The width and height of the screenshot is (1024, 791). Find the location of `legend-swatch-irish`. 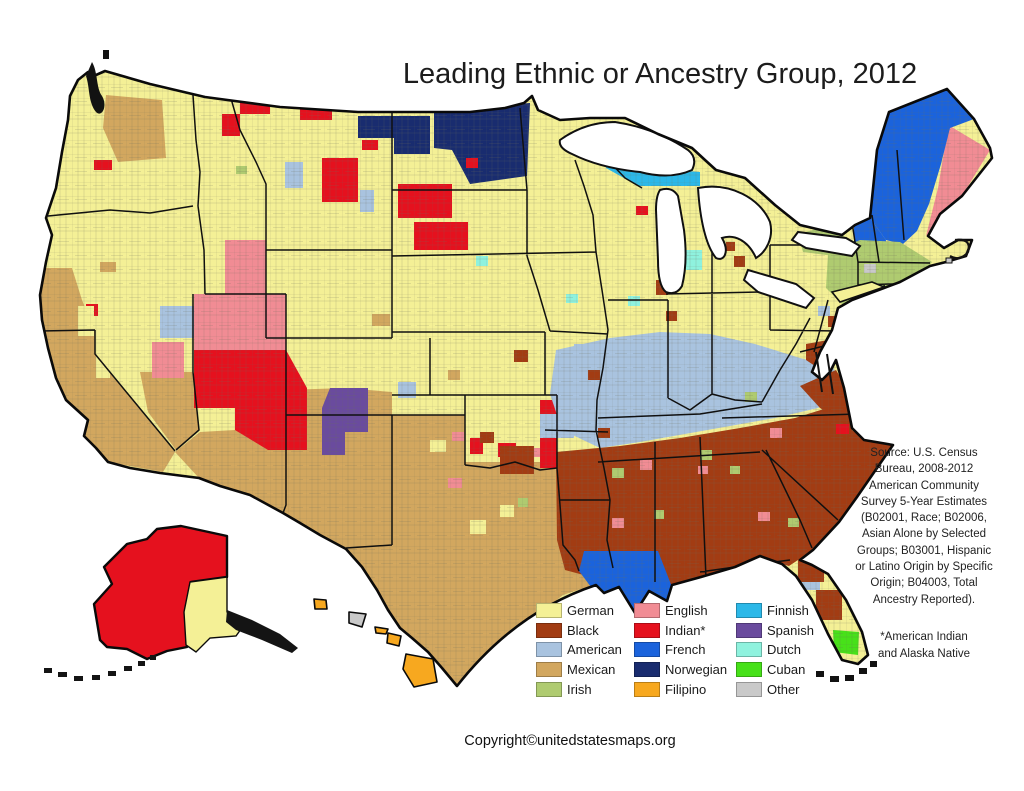

legend-swatch-irish is located at coordinates (549, 689).